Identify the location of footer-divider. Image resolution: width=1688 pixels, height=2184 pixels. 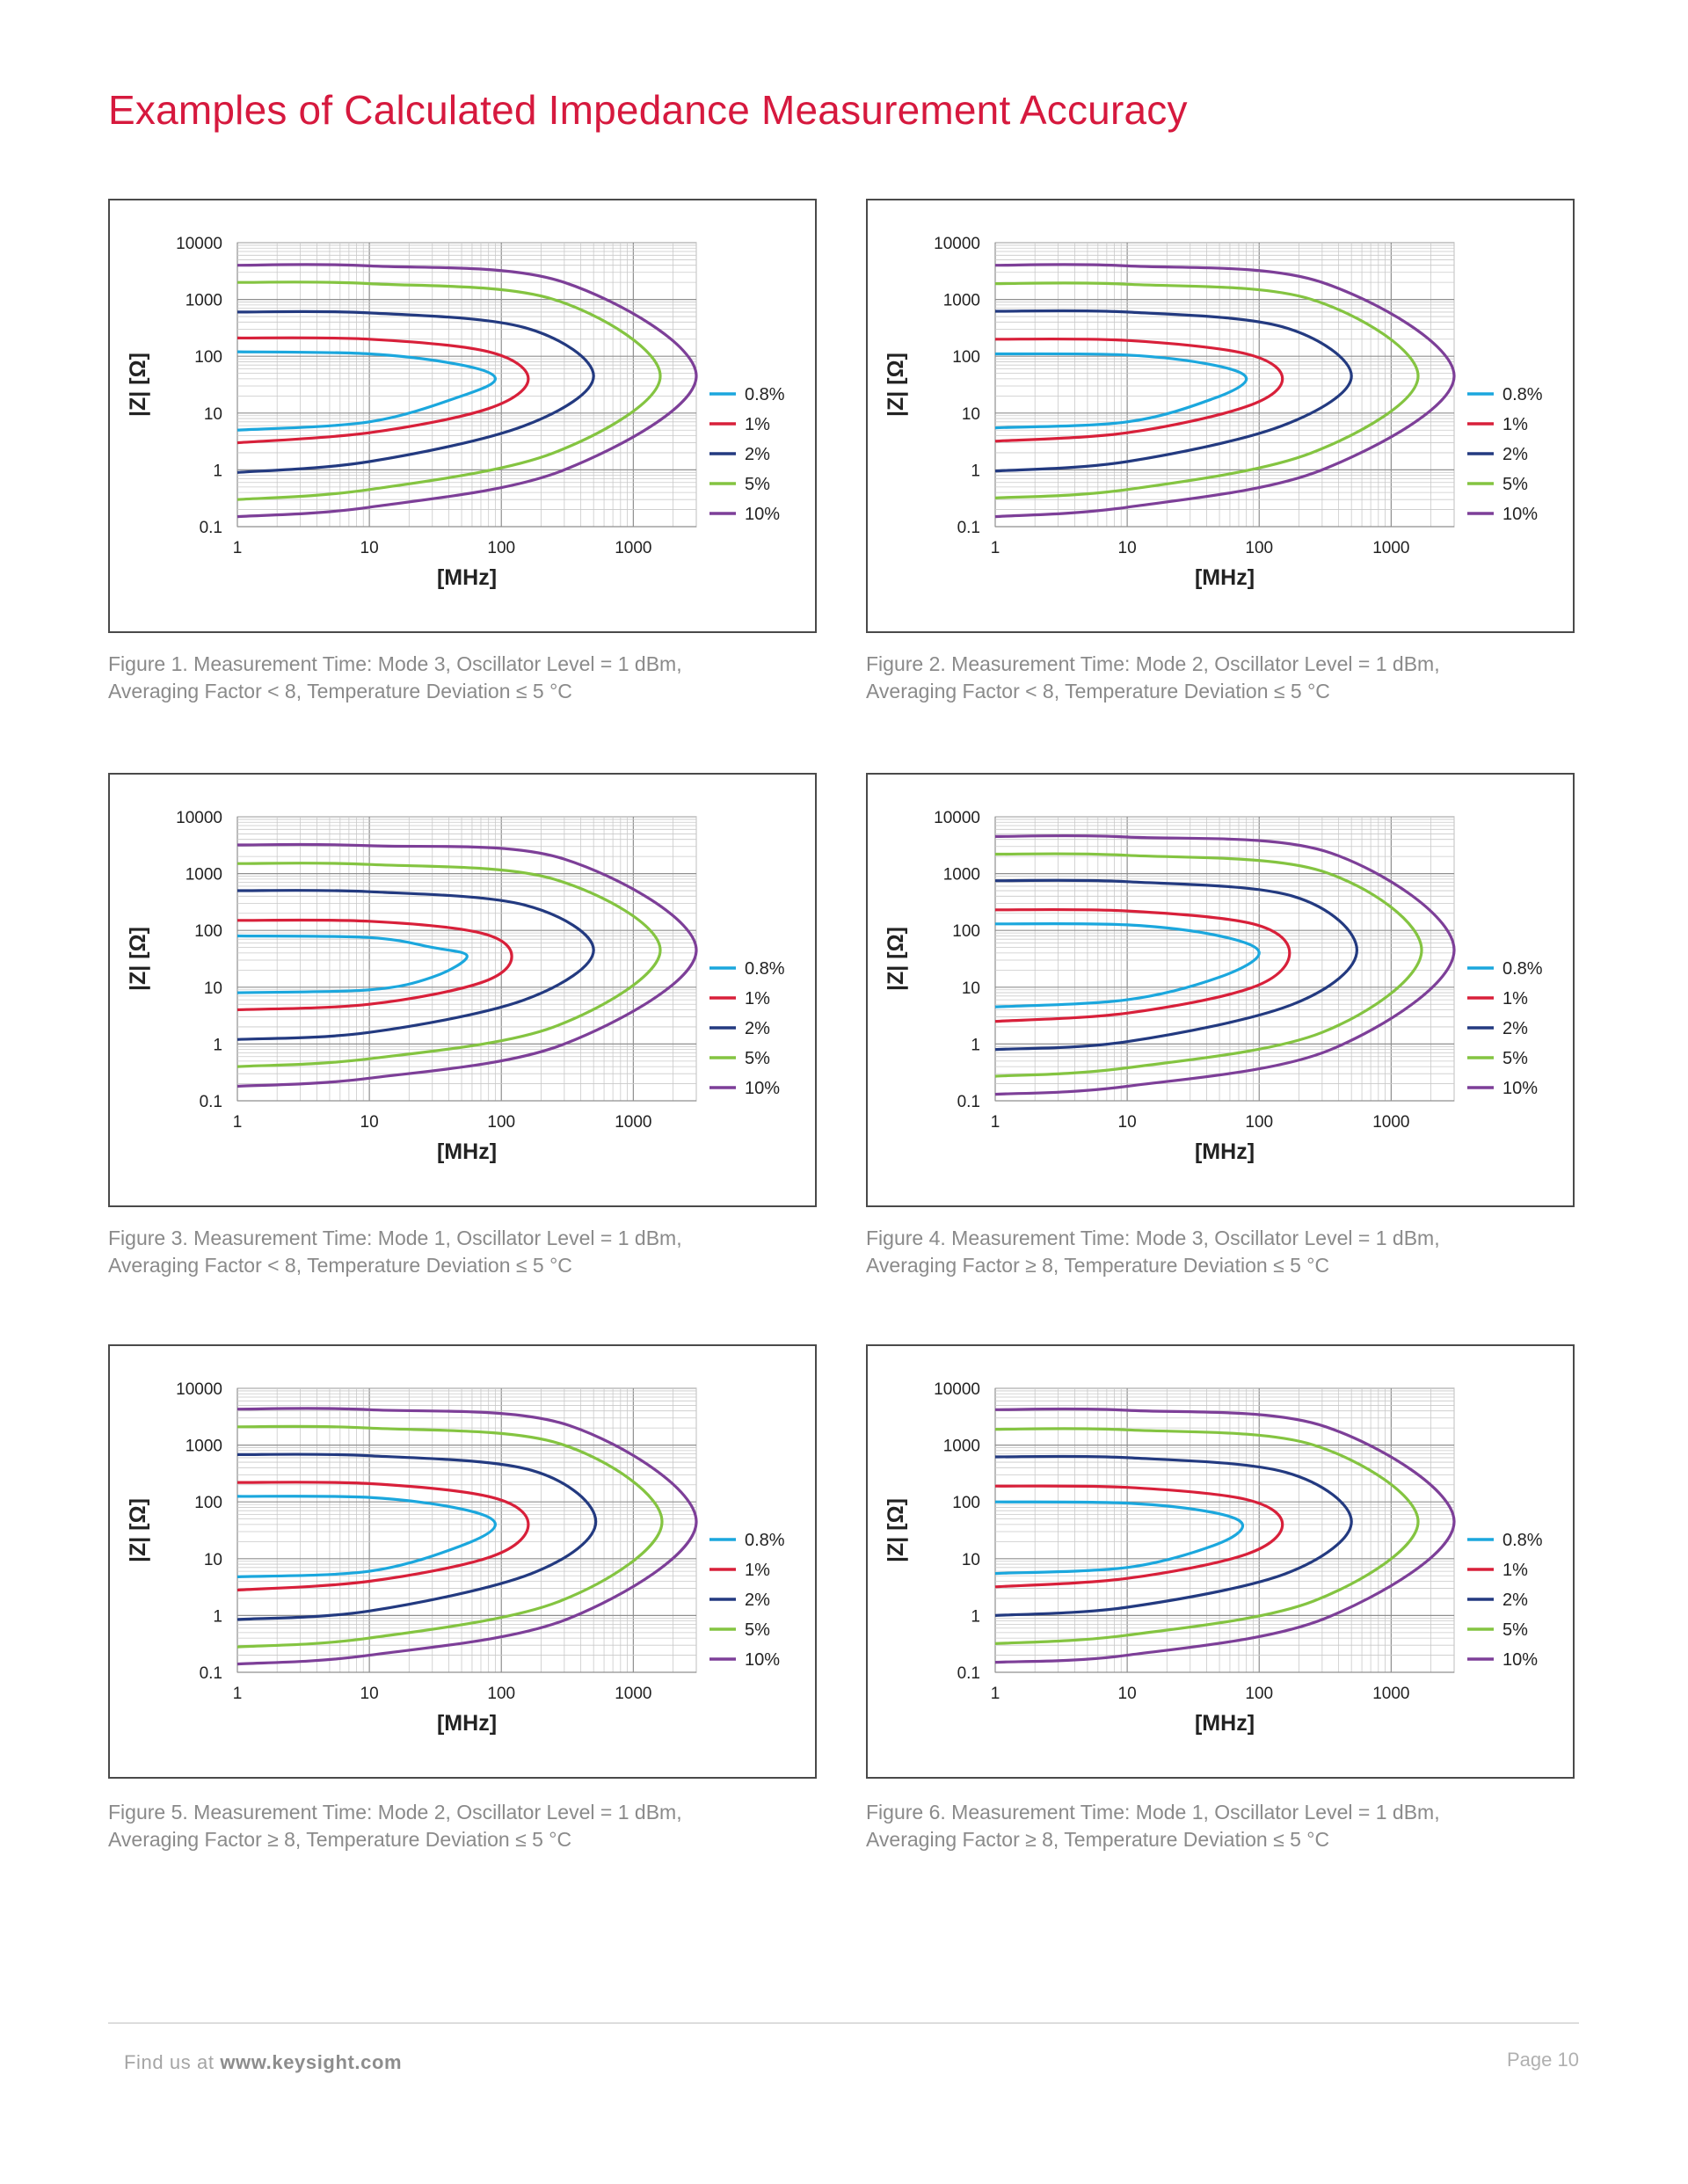
(843, 2023).